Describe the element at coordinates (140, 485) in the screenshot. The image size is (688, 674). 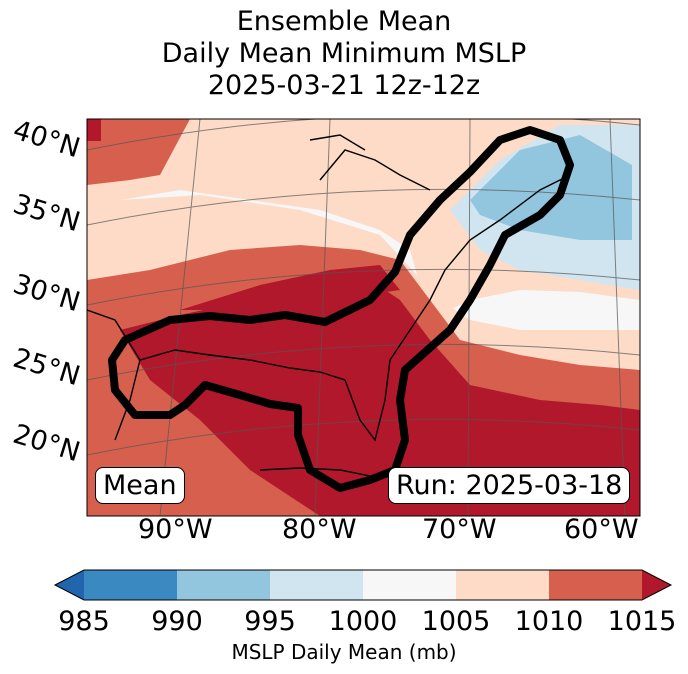
I see `mean-box: Mean` at that location.